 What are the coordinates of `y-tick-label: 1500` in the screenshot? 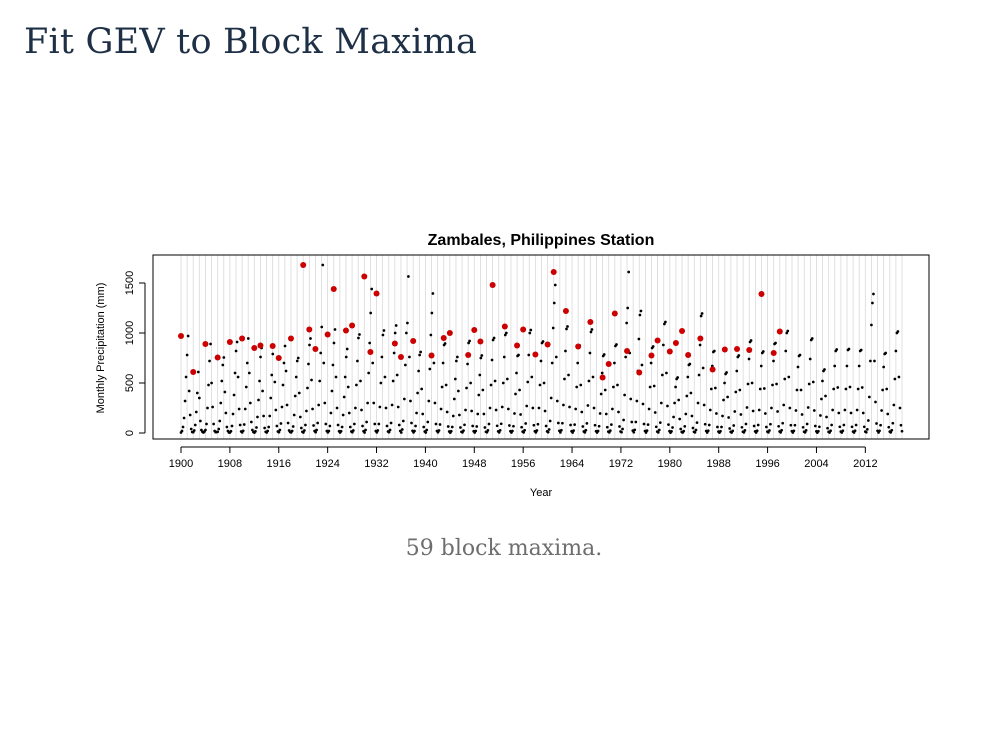 It's located at (130, 283).